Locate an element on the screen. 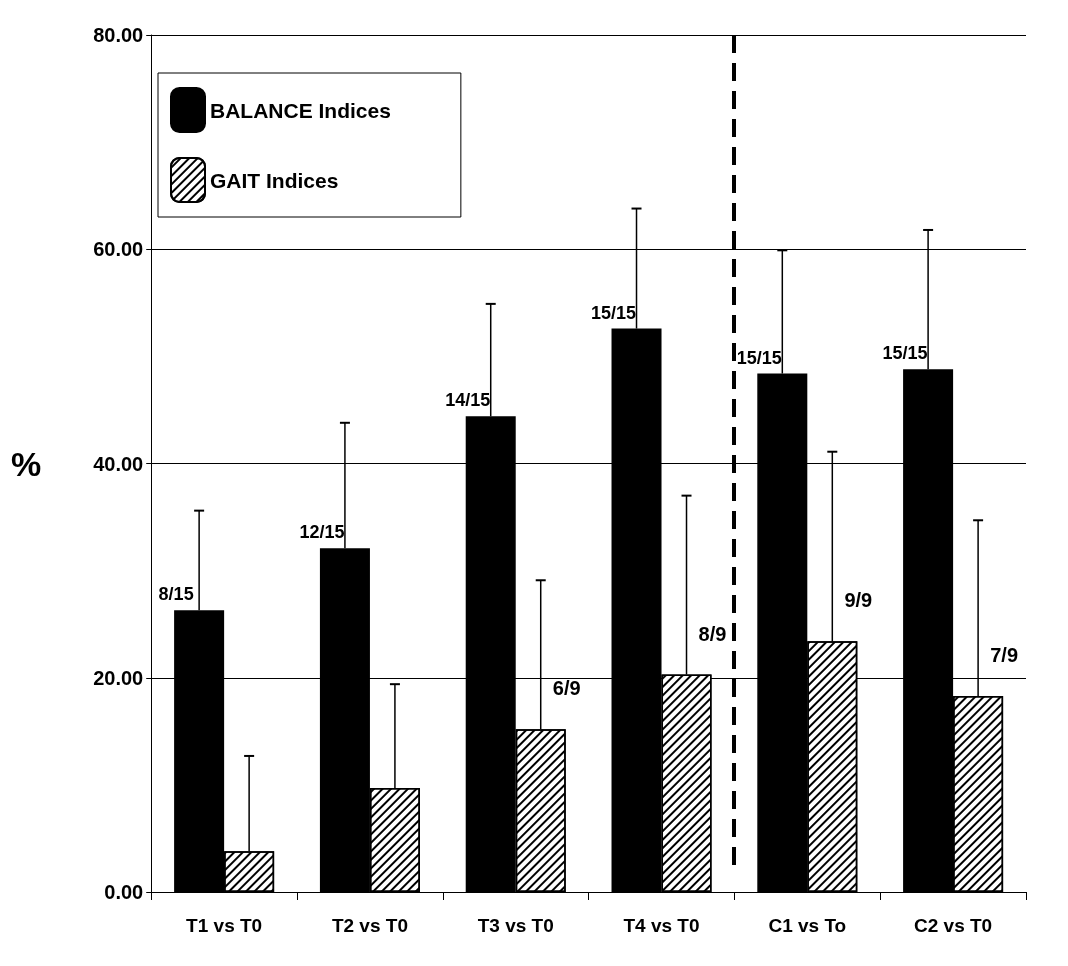  data-label: 8/9 is located at coordinates (712, 633).